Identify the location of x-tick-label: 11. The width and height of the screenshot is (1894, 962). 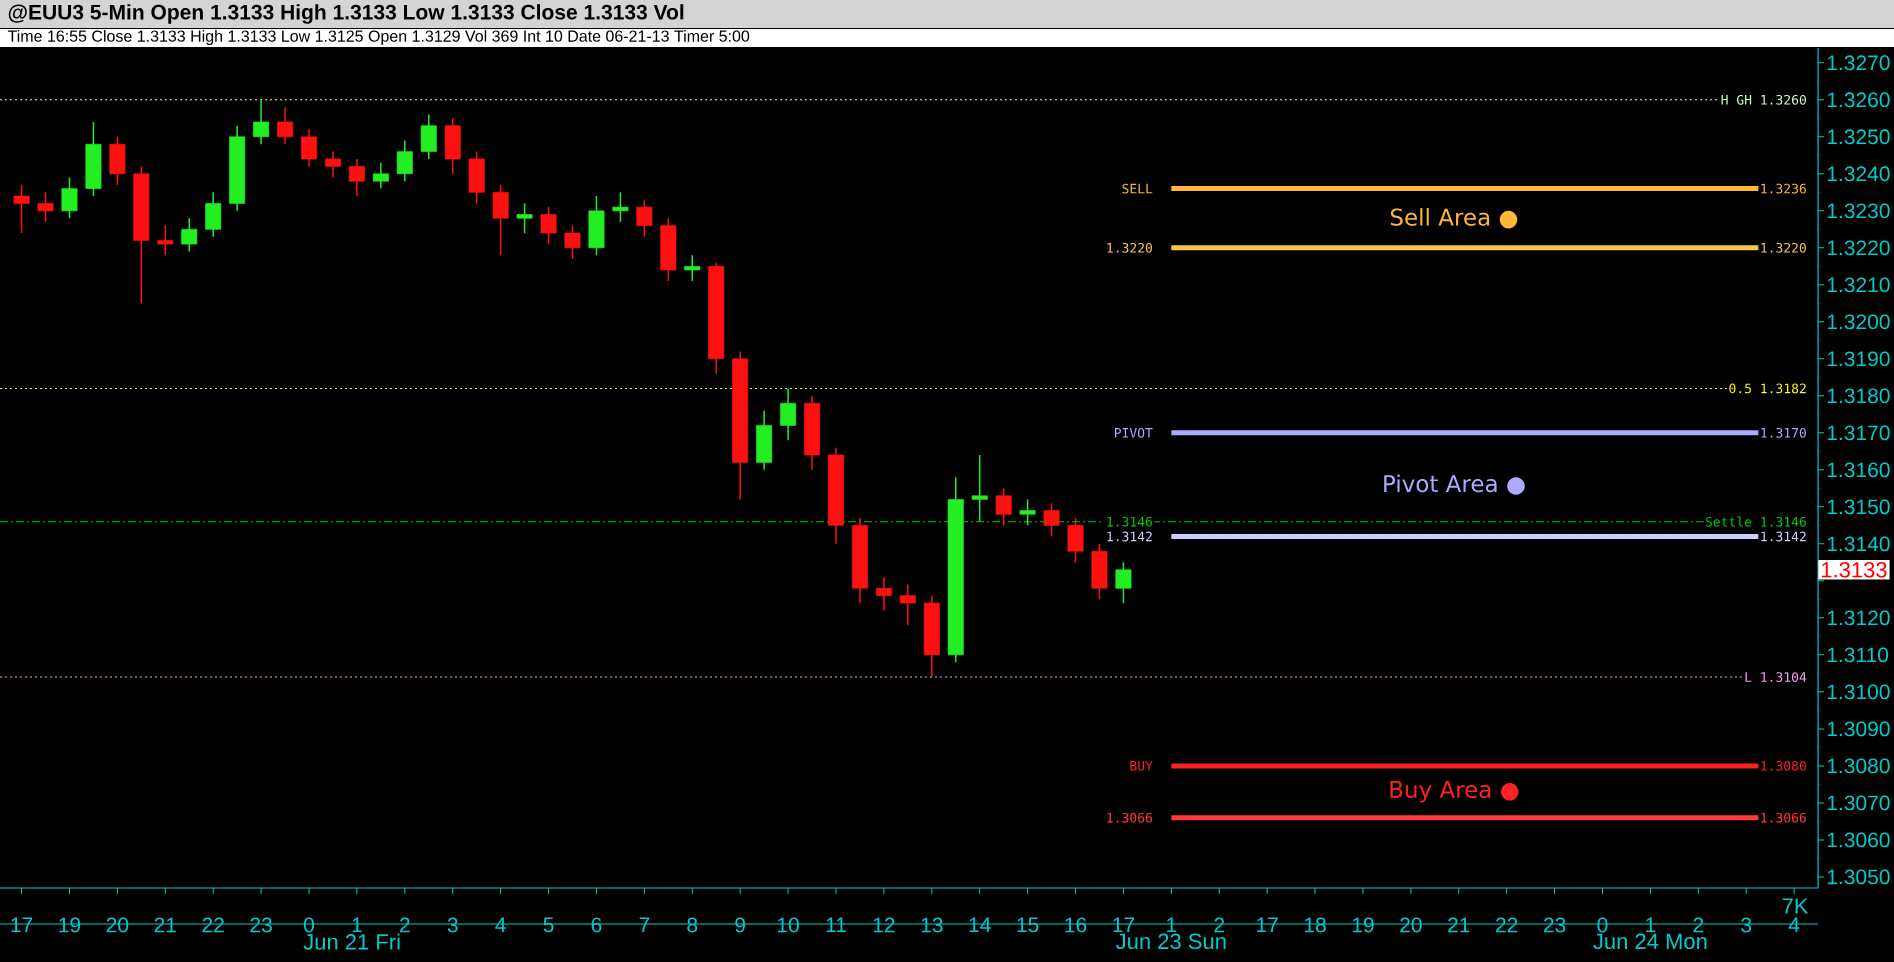
(836, 924).